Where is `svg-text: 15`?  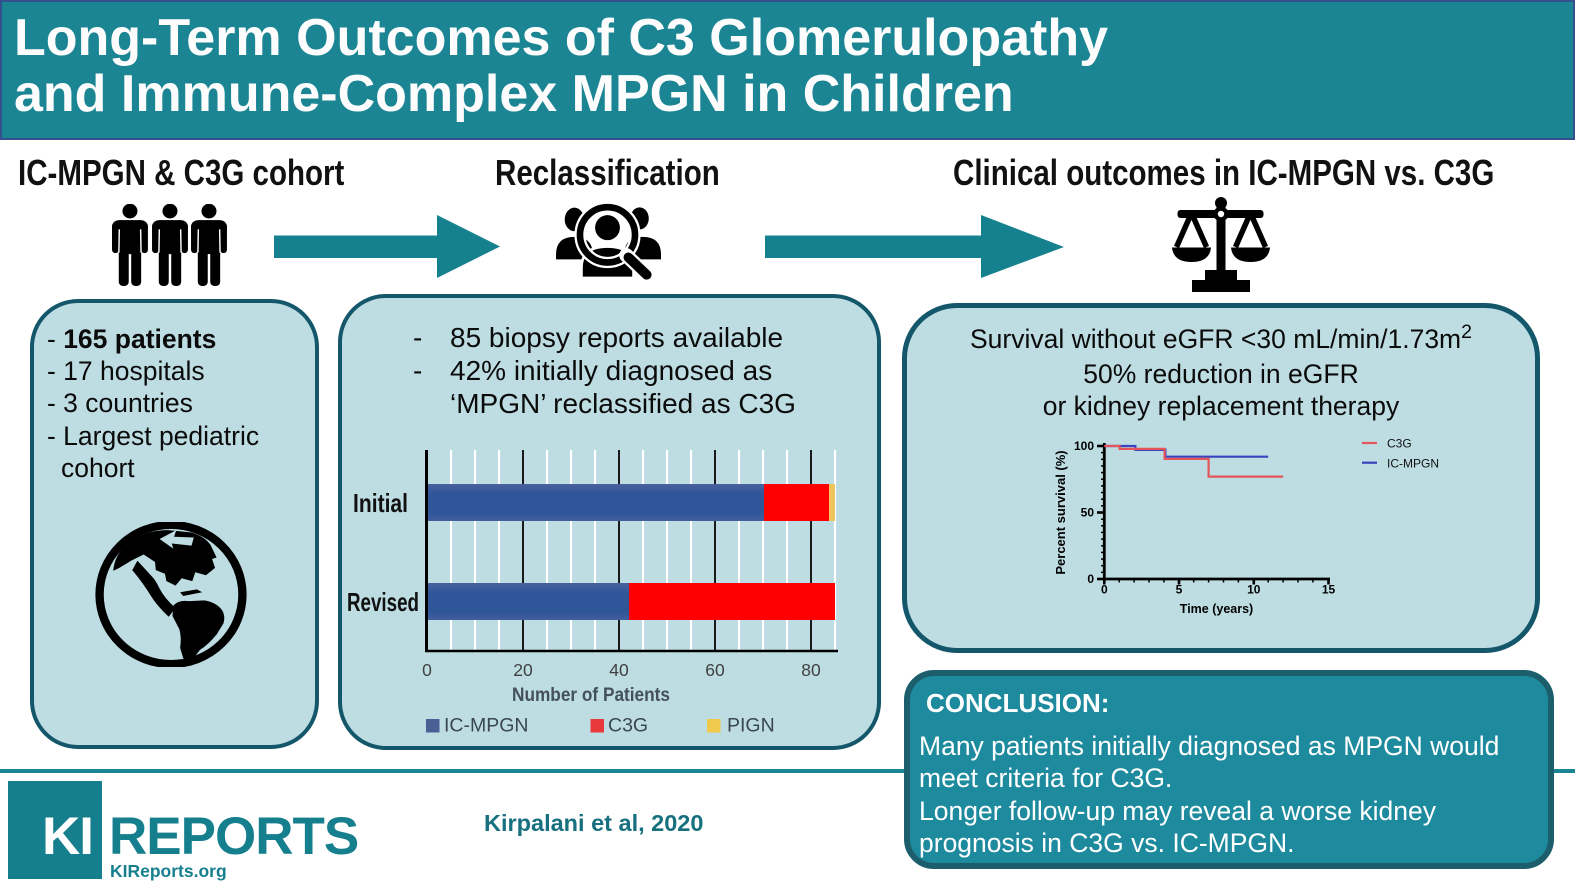
svg-text: 15 is located at coordinates (1329, 590).